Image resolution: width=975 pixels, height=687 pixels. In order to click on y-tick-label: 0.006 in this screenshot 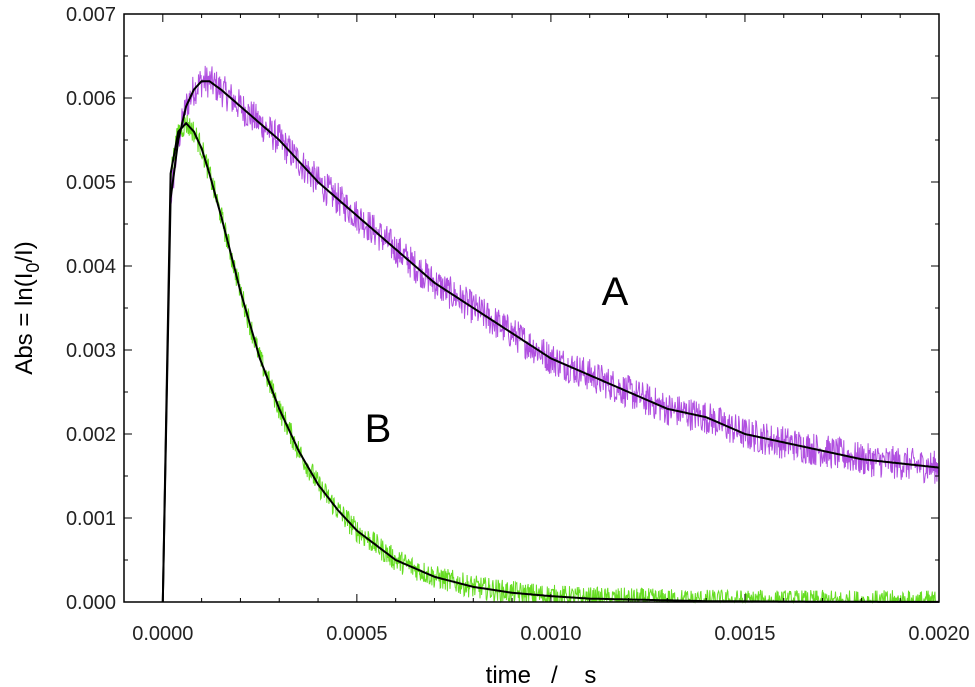, I will do `click(91, 99)`.